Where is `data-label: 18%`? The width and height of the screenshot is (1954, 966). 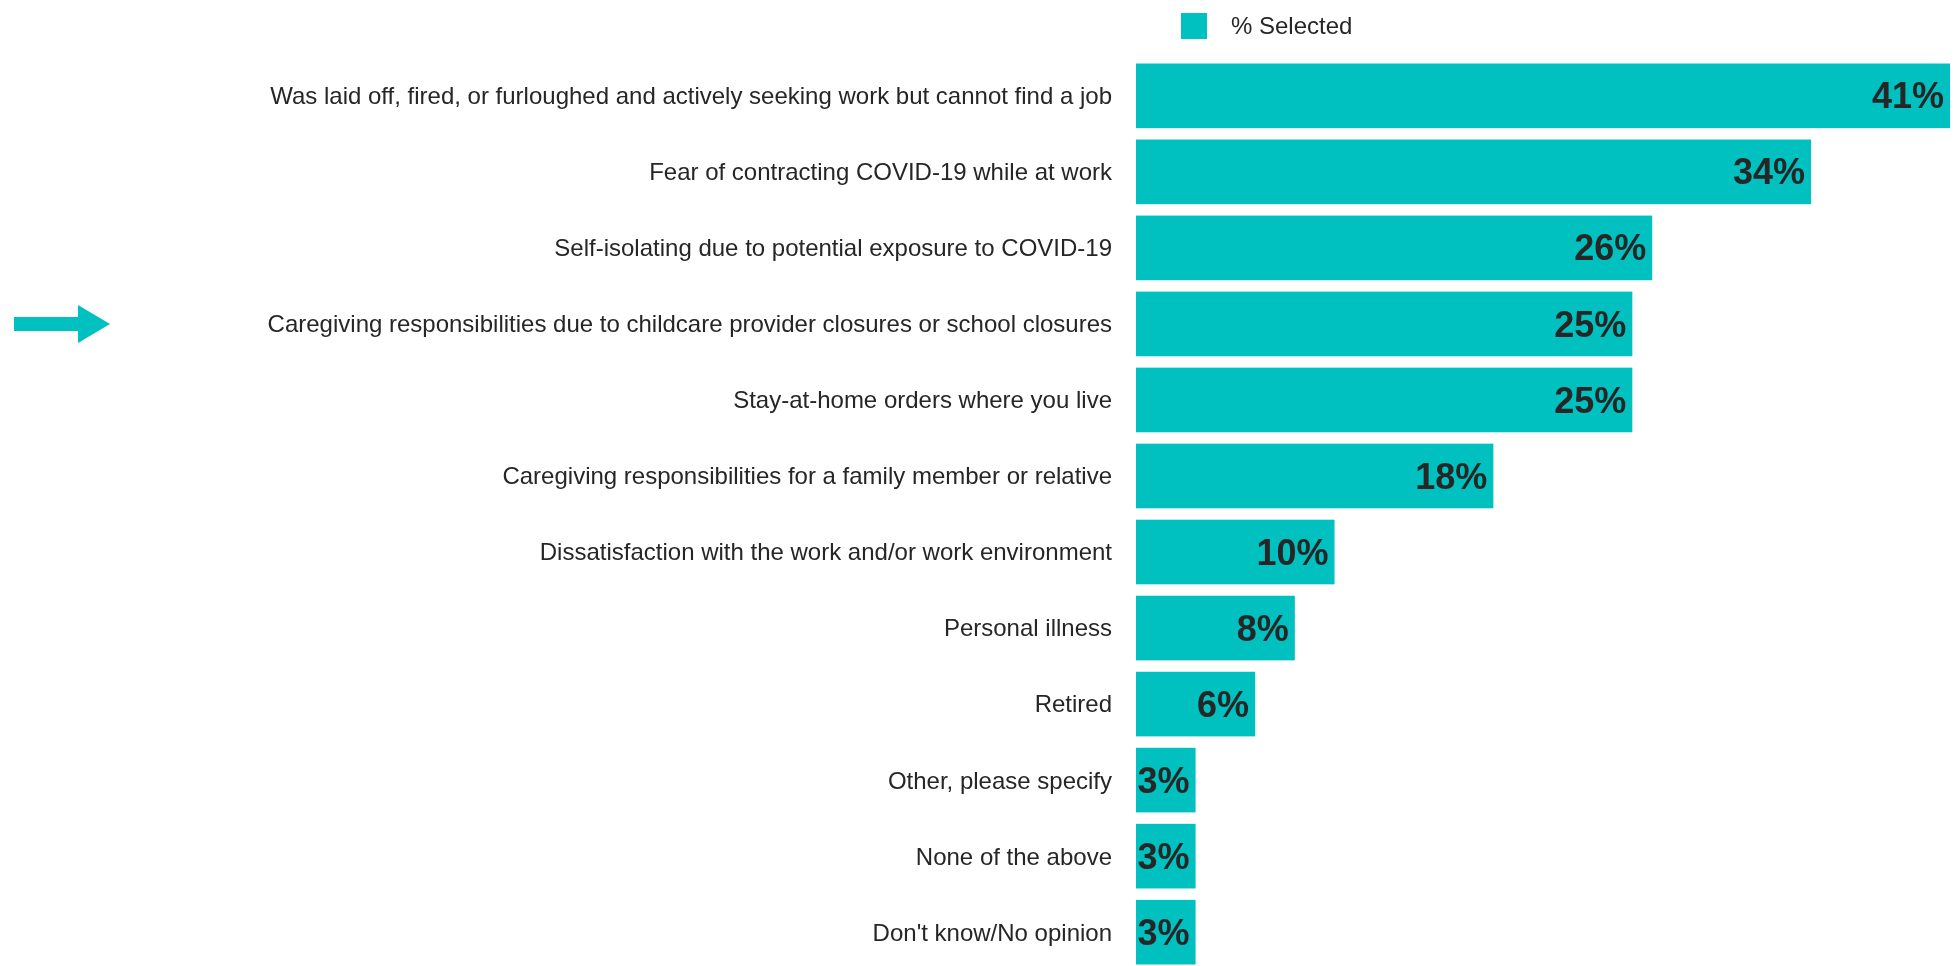 data-label: 18% is located at coordinates (1451, 476).